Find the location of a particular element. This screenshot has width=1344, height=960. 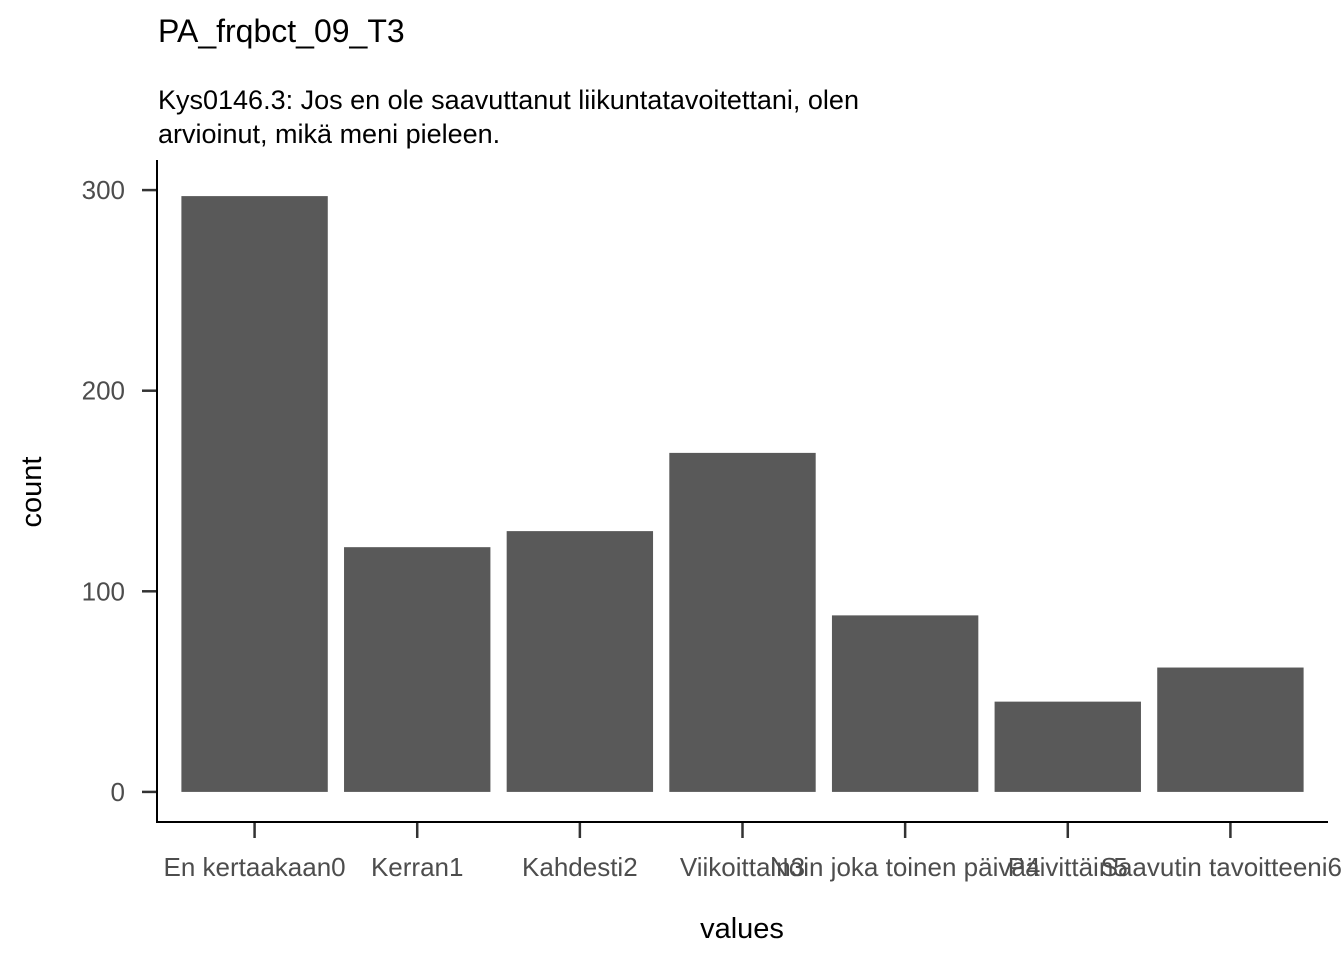

x-tick-label-1: Kerran1 is located at coordinates (417, 867).